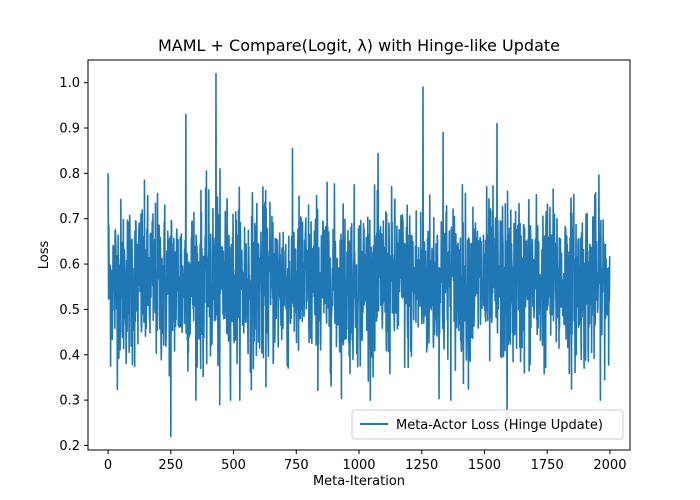  What do you see at coordinates (69, 265) in the screenshot?
I see `y-tick-label: 0.6` at bounding box center [69, 265].